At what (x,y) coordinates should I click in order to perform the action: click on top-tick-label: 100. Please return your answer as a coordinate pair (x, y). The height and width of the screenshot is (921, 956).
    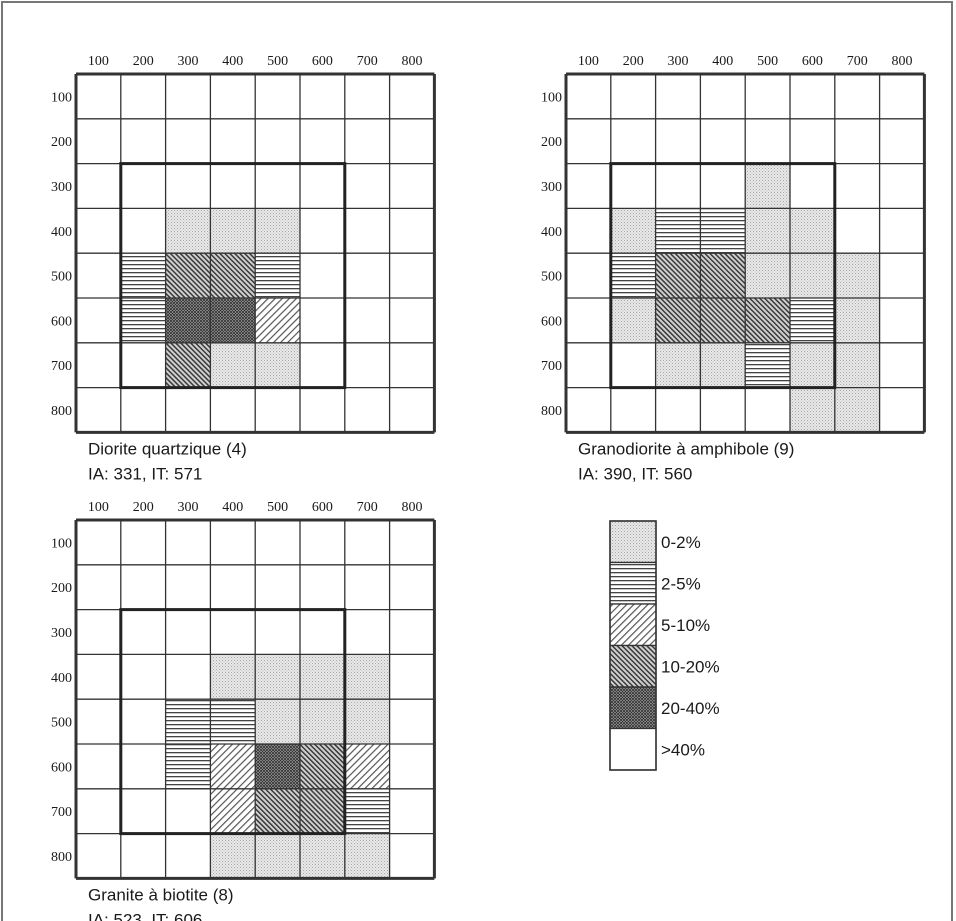
    Looking at the image, I should click on (588, 61).